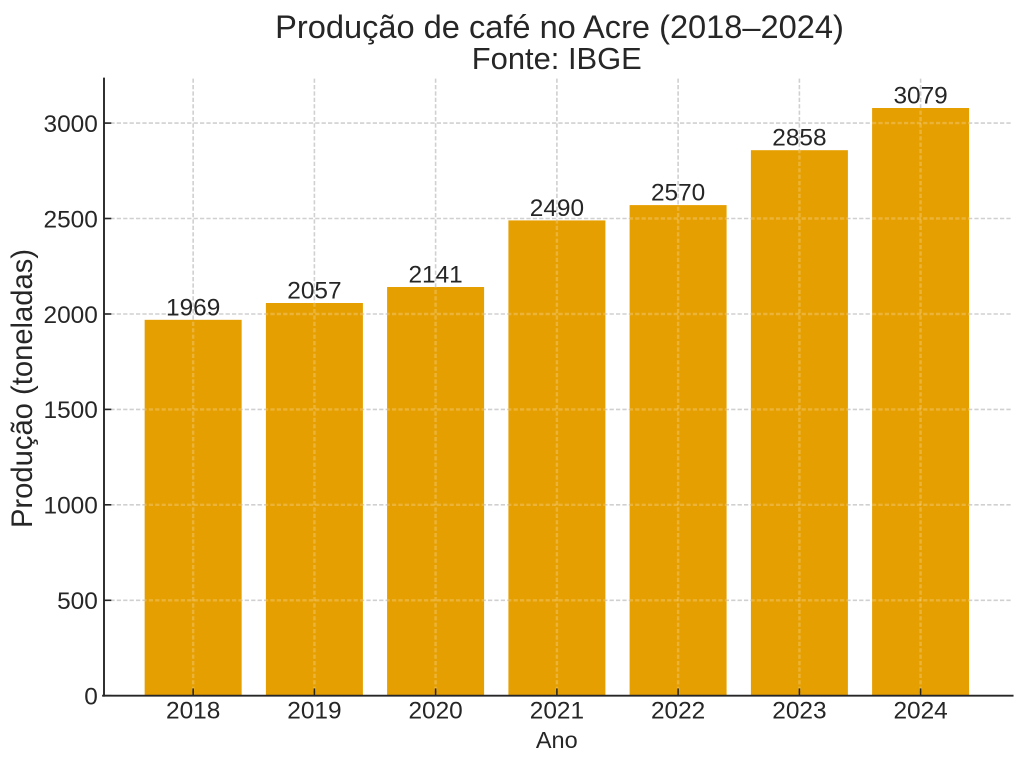 The height and width of the screenshot is (765, 1024). I want to click on svg-text: 500, so click(77, 601).